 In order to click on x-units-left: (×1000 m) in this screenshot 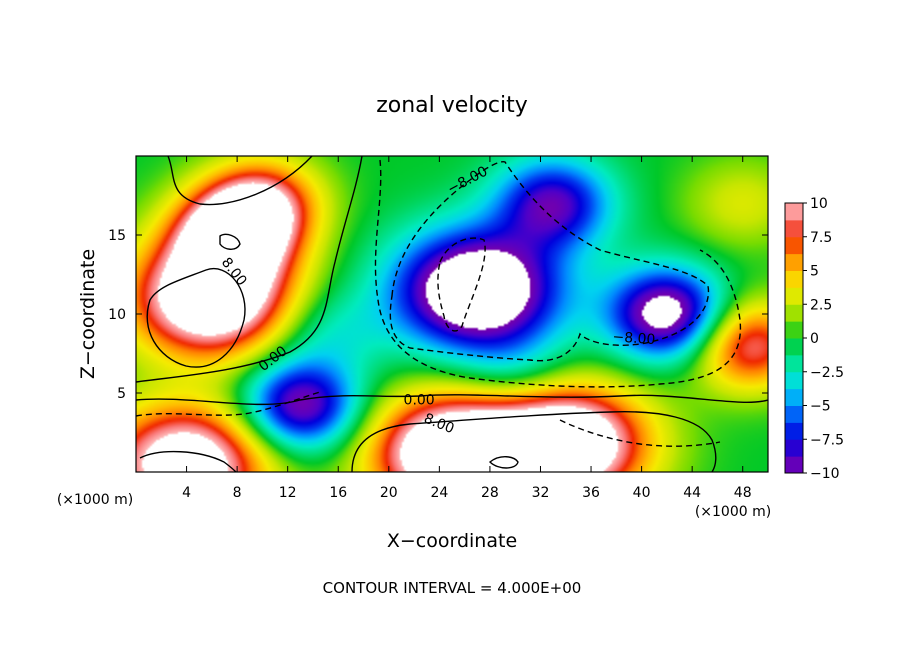, I will do `click(95, 500)`.